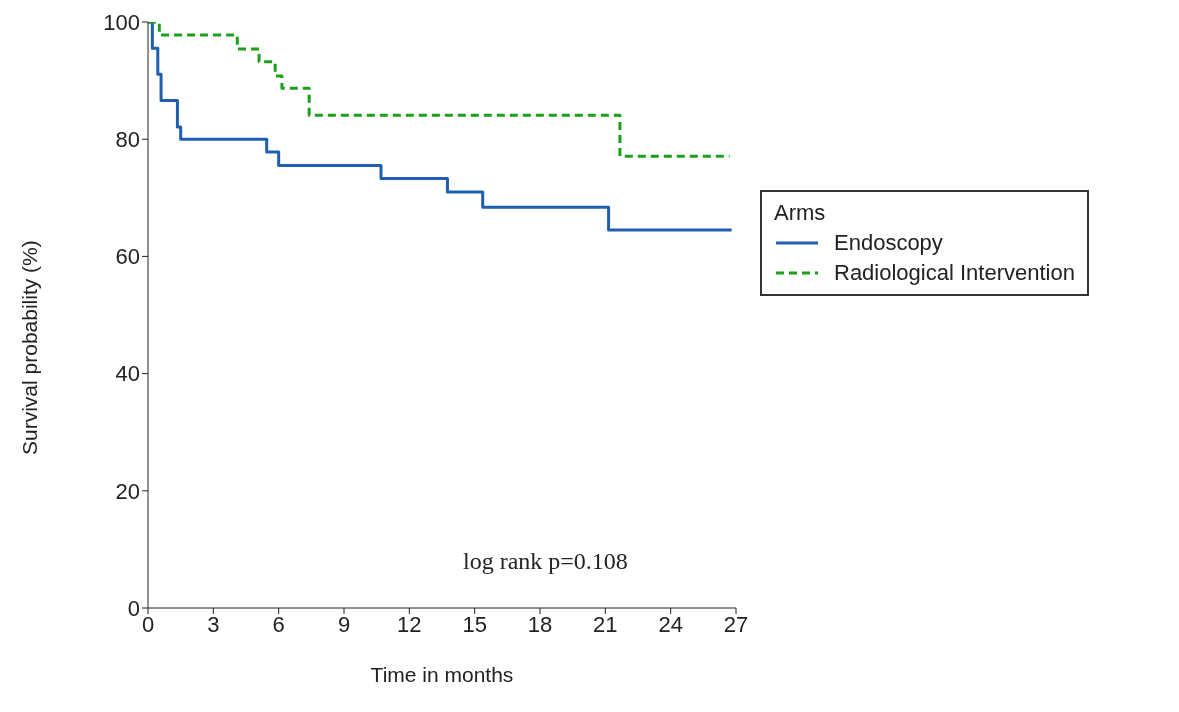 This screenshot has height=712, width=1179. What do you see at coordinates (278, 624) in the screenshot?
I see `x-tick-label: 6` at bounding box center [278, 624].